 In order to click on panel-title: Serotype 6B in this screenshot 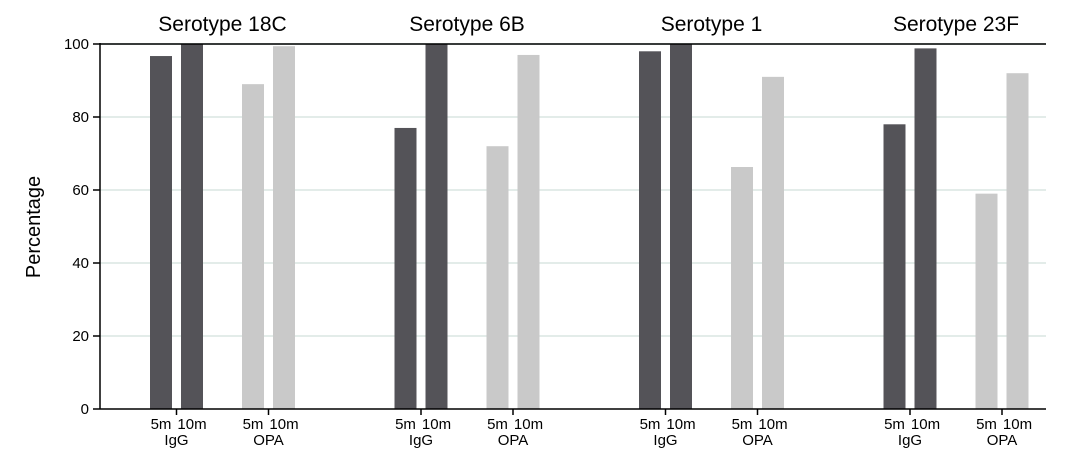, I will do `click(467, 24)`.